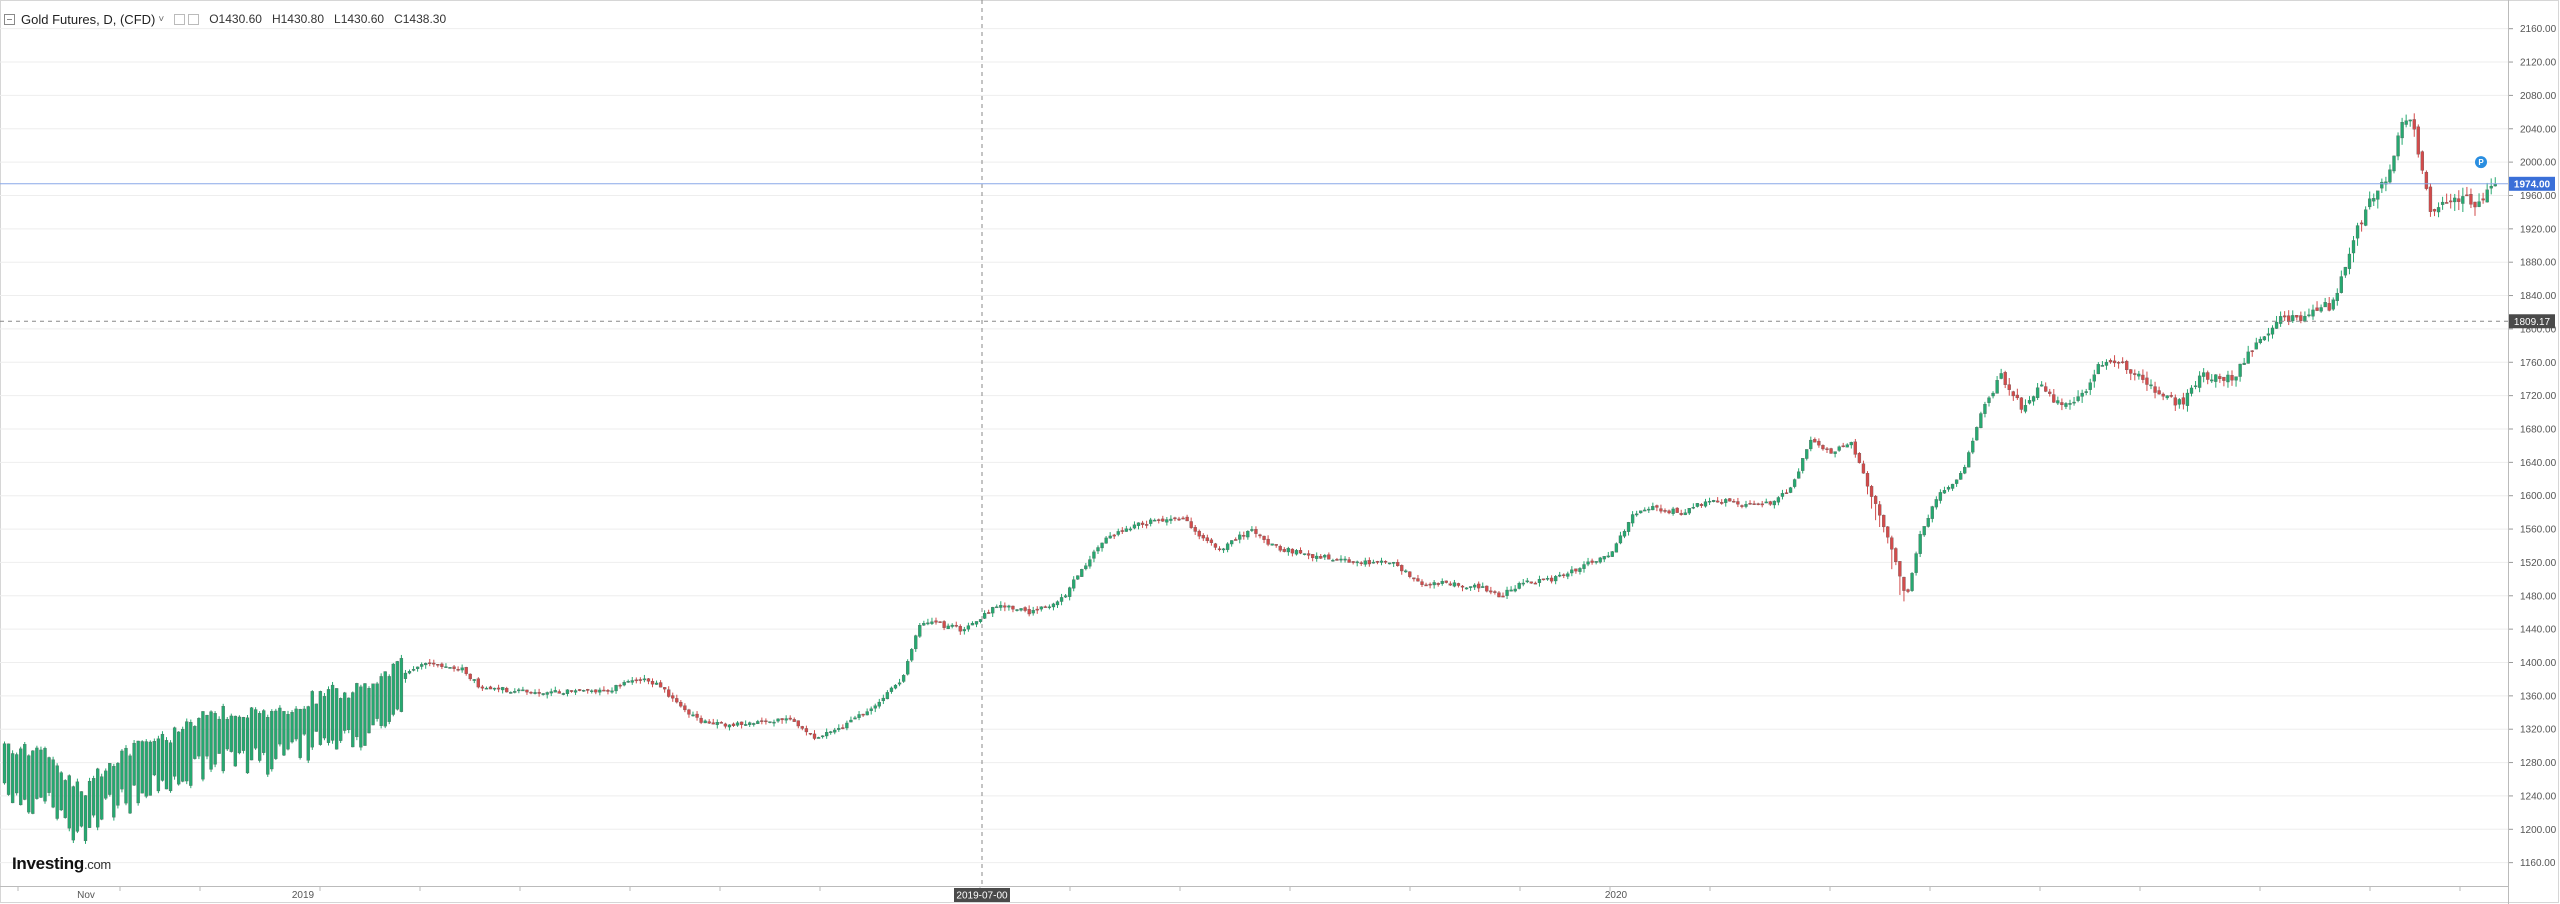 This screenshot has width=2560, height=904. What do you see at coordinates (2538, 830) in the screenshot?
I see `y-tick-label: 1200.00` at bounding box center [2538, 830].